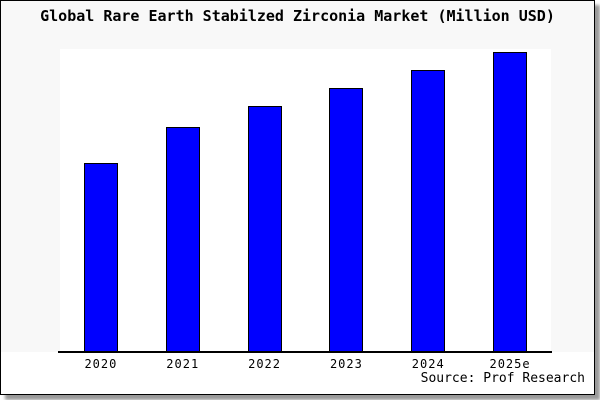 The image size is (600, 400). Describe the element at coordinates (346, 220) in the screenshot. I see `bar-2023` at that location.